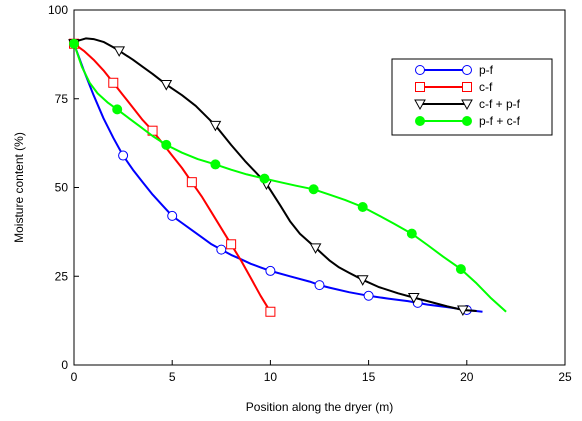 The image size is (582, 421). What do you see at coordinates (500, 121) in the screenshot?
I see `legend-label: p-f + c-f` at bounding box center [500, 121].